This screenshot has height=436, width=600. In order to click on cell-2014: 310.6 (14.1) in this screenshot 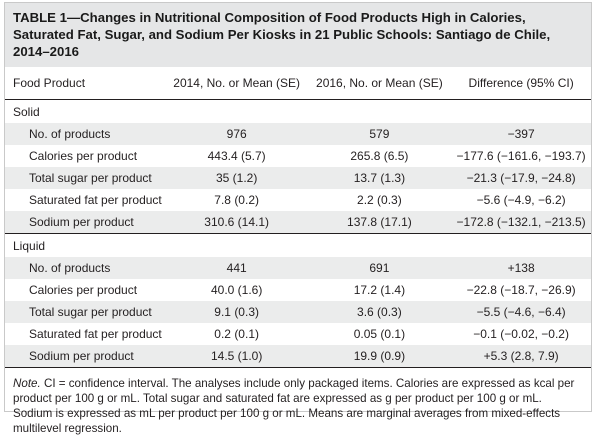, I will do `click(236, 222)`.